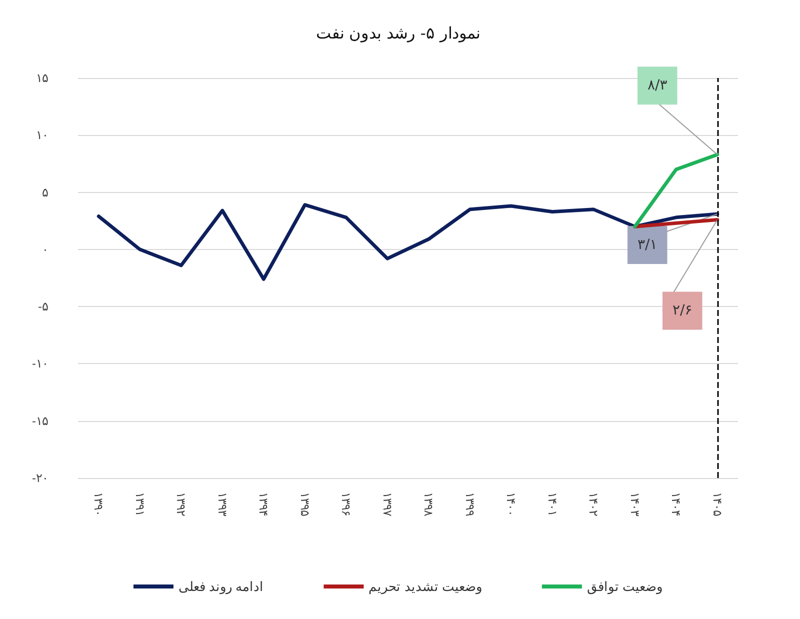 The width and height of the screenshot is (800, 619). I want to click on legend-label: وضعیت تشدید تحریم, so click(425, 587).